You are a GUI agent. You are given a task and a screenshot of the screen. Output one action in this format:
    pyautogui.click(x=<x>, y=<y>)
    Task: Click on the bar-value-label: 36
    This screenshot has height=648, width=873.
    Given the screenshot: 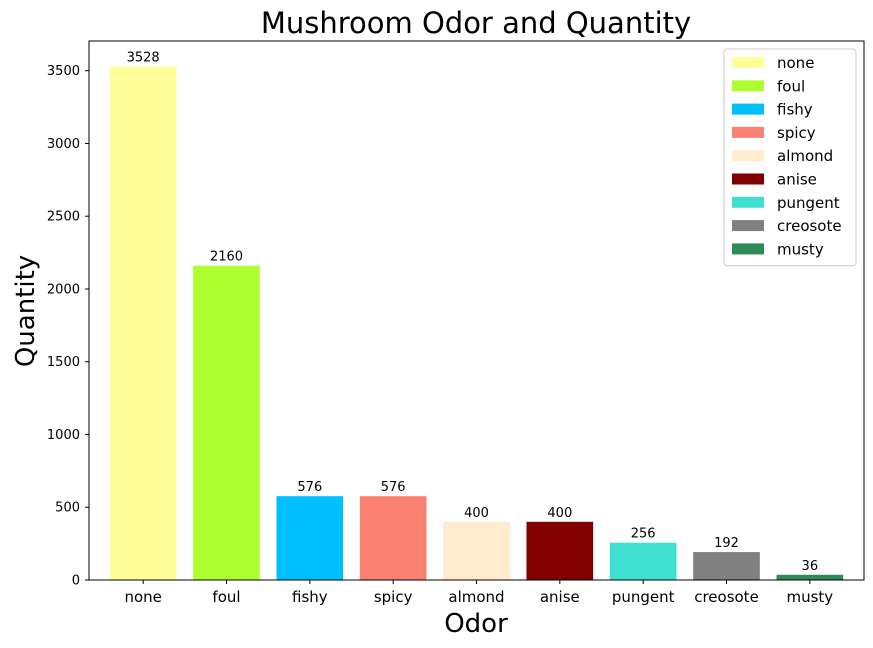 What is the action you would take?
    pyautogui.click(x=810, y=566)
    